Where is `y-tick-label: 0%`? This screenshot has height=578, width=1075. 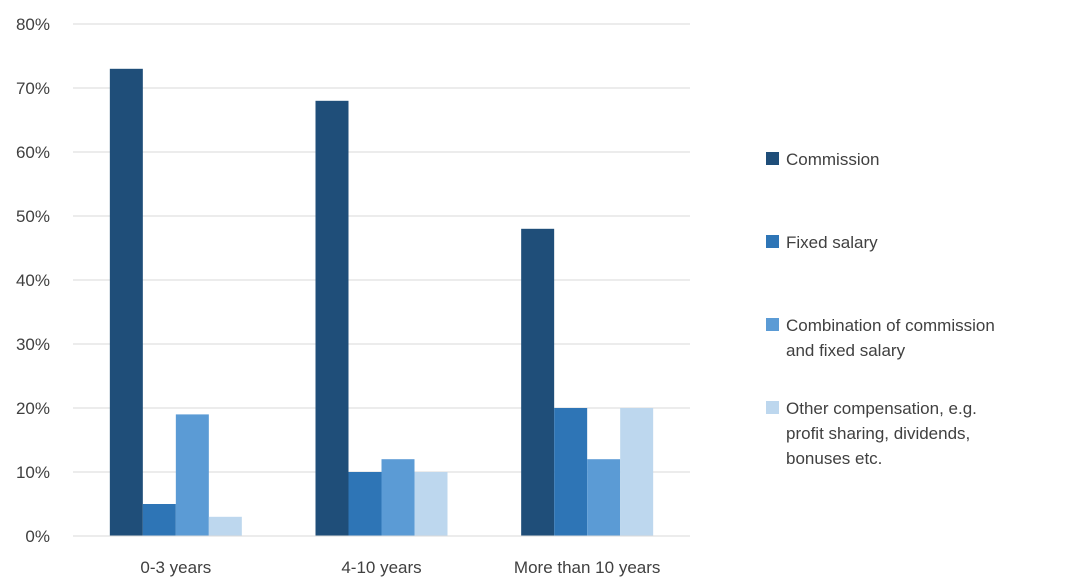
y-tick-label: 0% is located at coordinates (37, 536).